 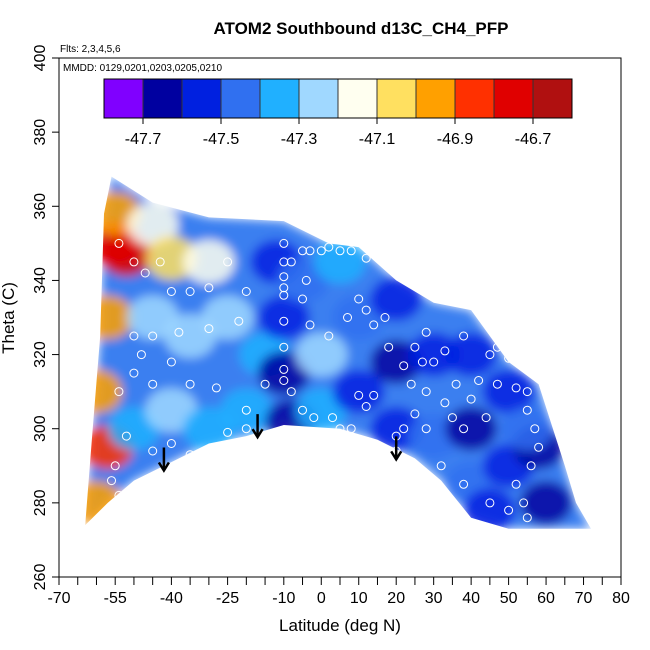 What do you see at coordinates (227, 598) in the screenshot?
I see `x-tick-label: -25` at bounding box center [227, 598].